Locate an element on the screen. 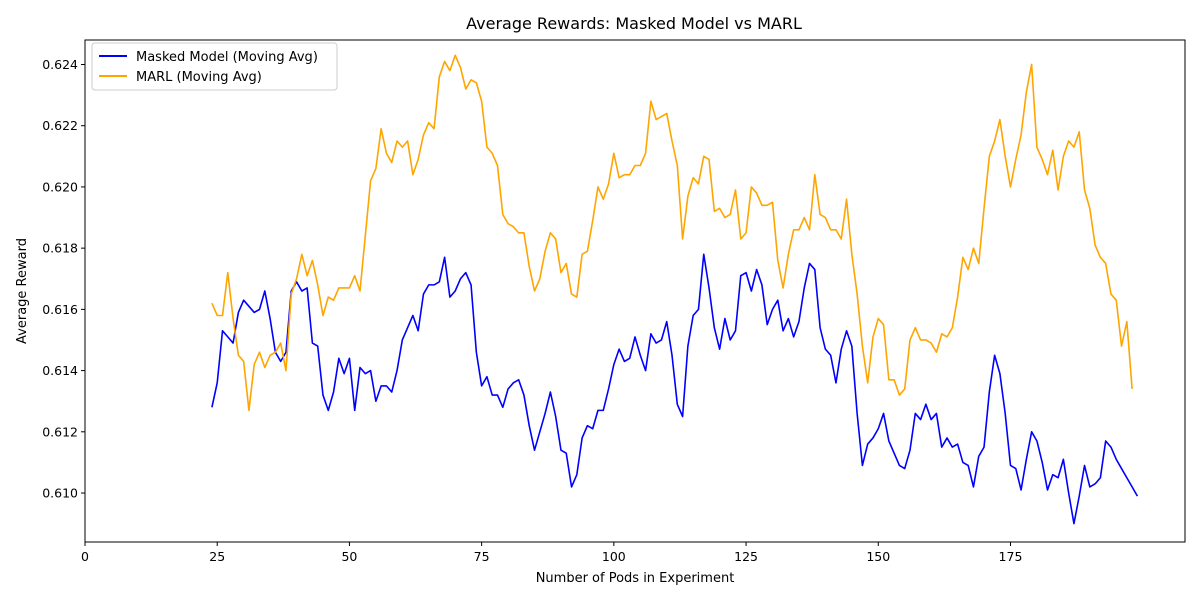 The height and width of the screenshot is (600, 1200). x-tick-label: 175 is located at coordinates (1011, 556).